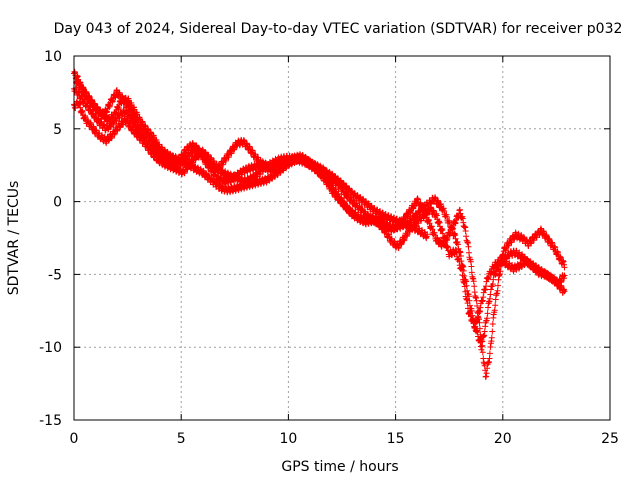  I want to click on y-tick-label: 10, so click(53, 57).